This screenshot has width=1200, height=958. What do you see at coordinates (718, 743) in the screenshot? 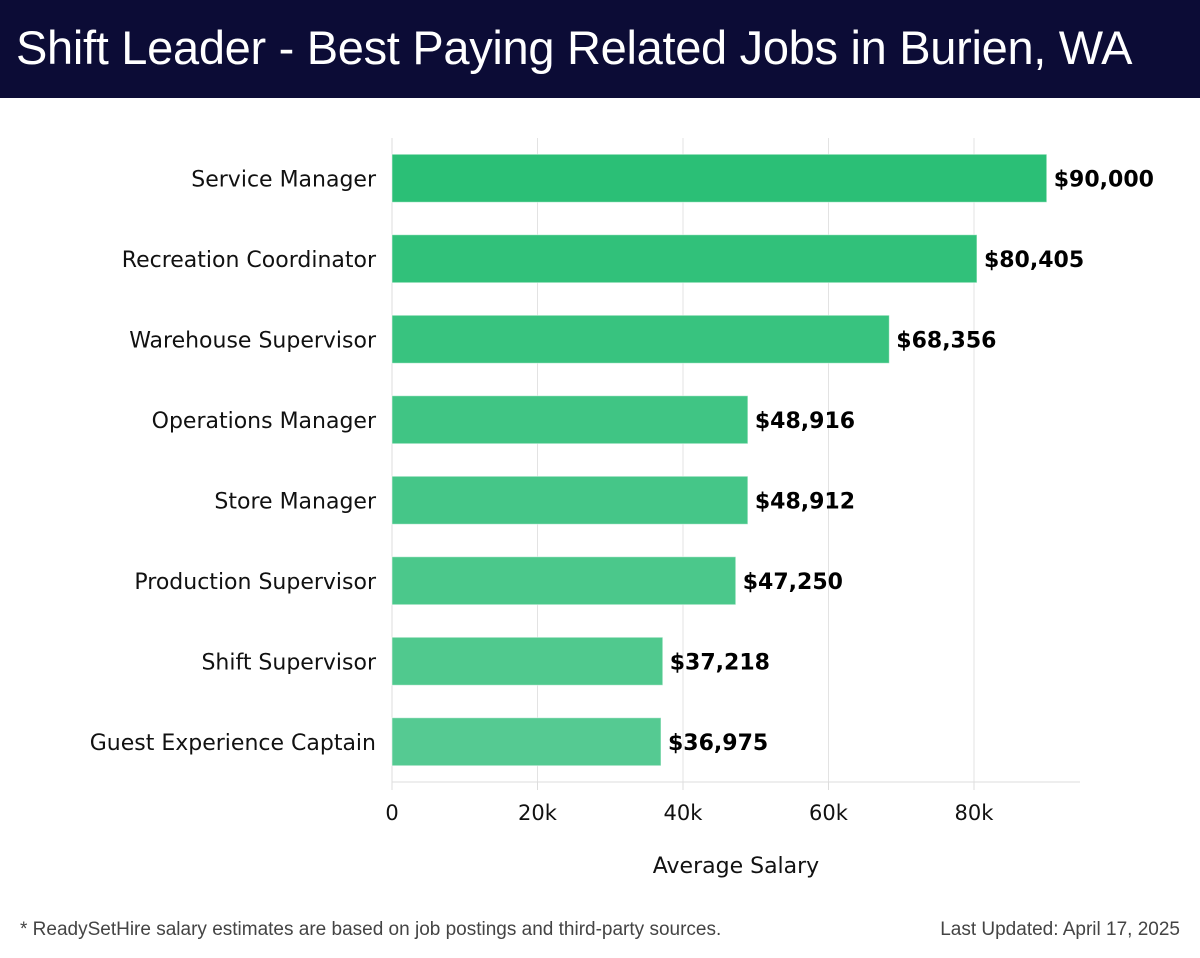
I see `value-label: $36,975` at bounding box center [718, 743].